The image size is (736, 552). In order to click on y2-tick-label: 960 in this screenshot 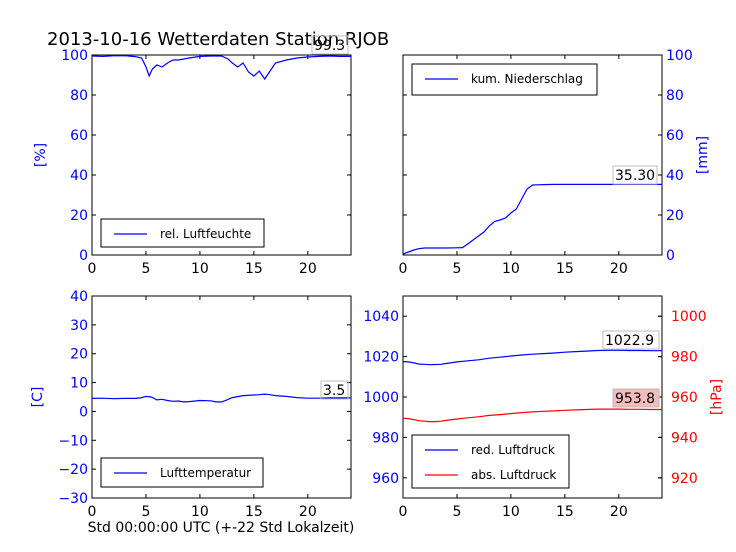, I will do `click(684, 398)`.